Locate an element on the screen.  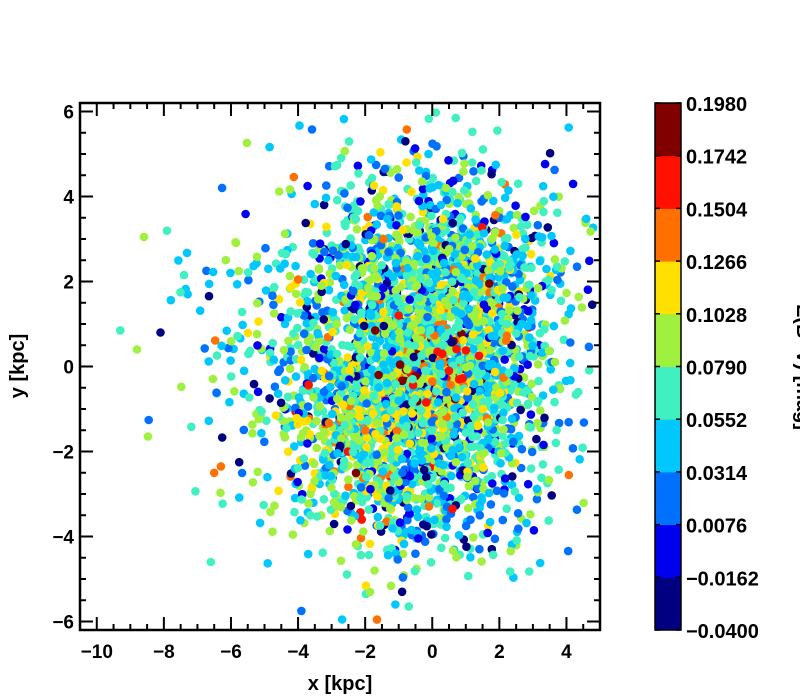
x-axis-title: x [kpc] is located at coordinates (340, 684).